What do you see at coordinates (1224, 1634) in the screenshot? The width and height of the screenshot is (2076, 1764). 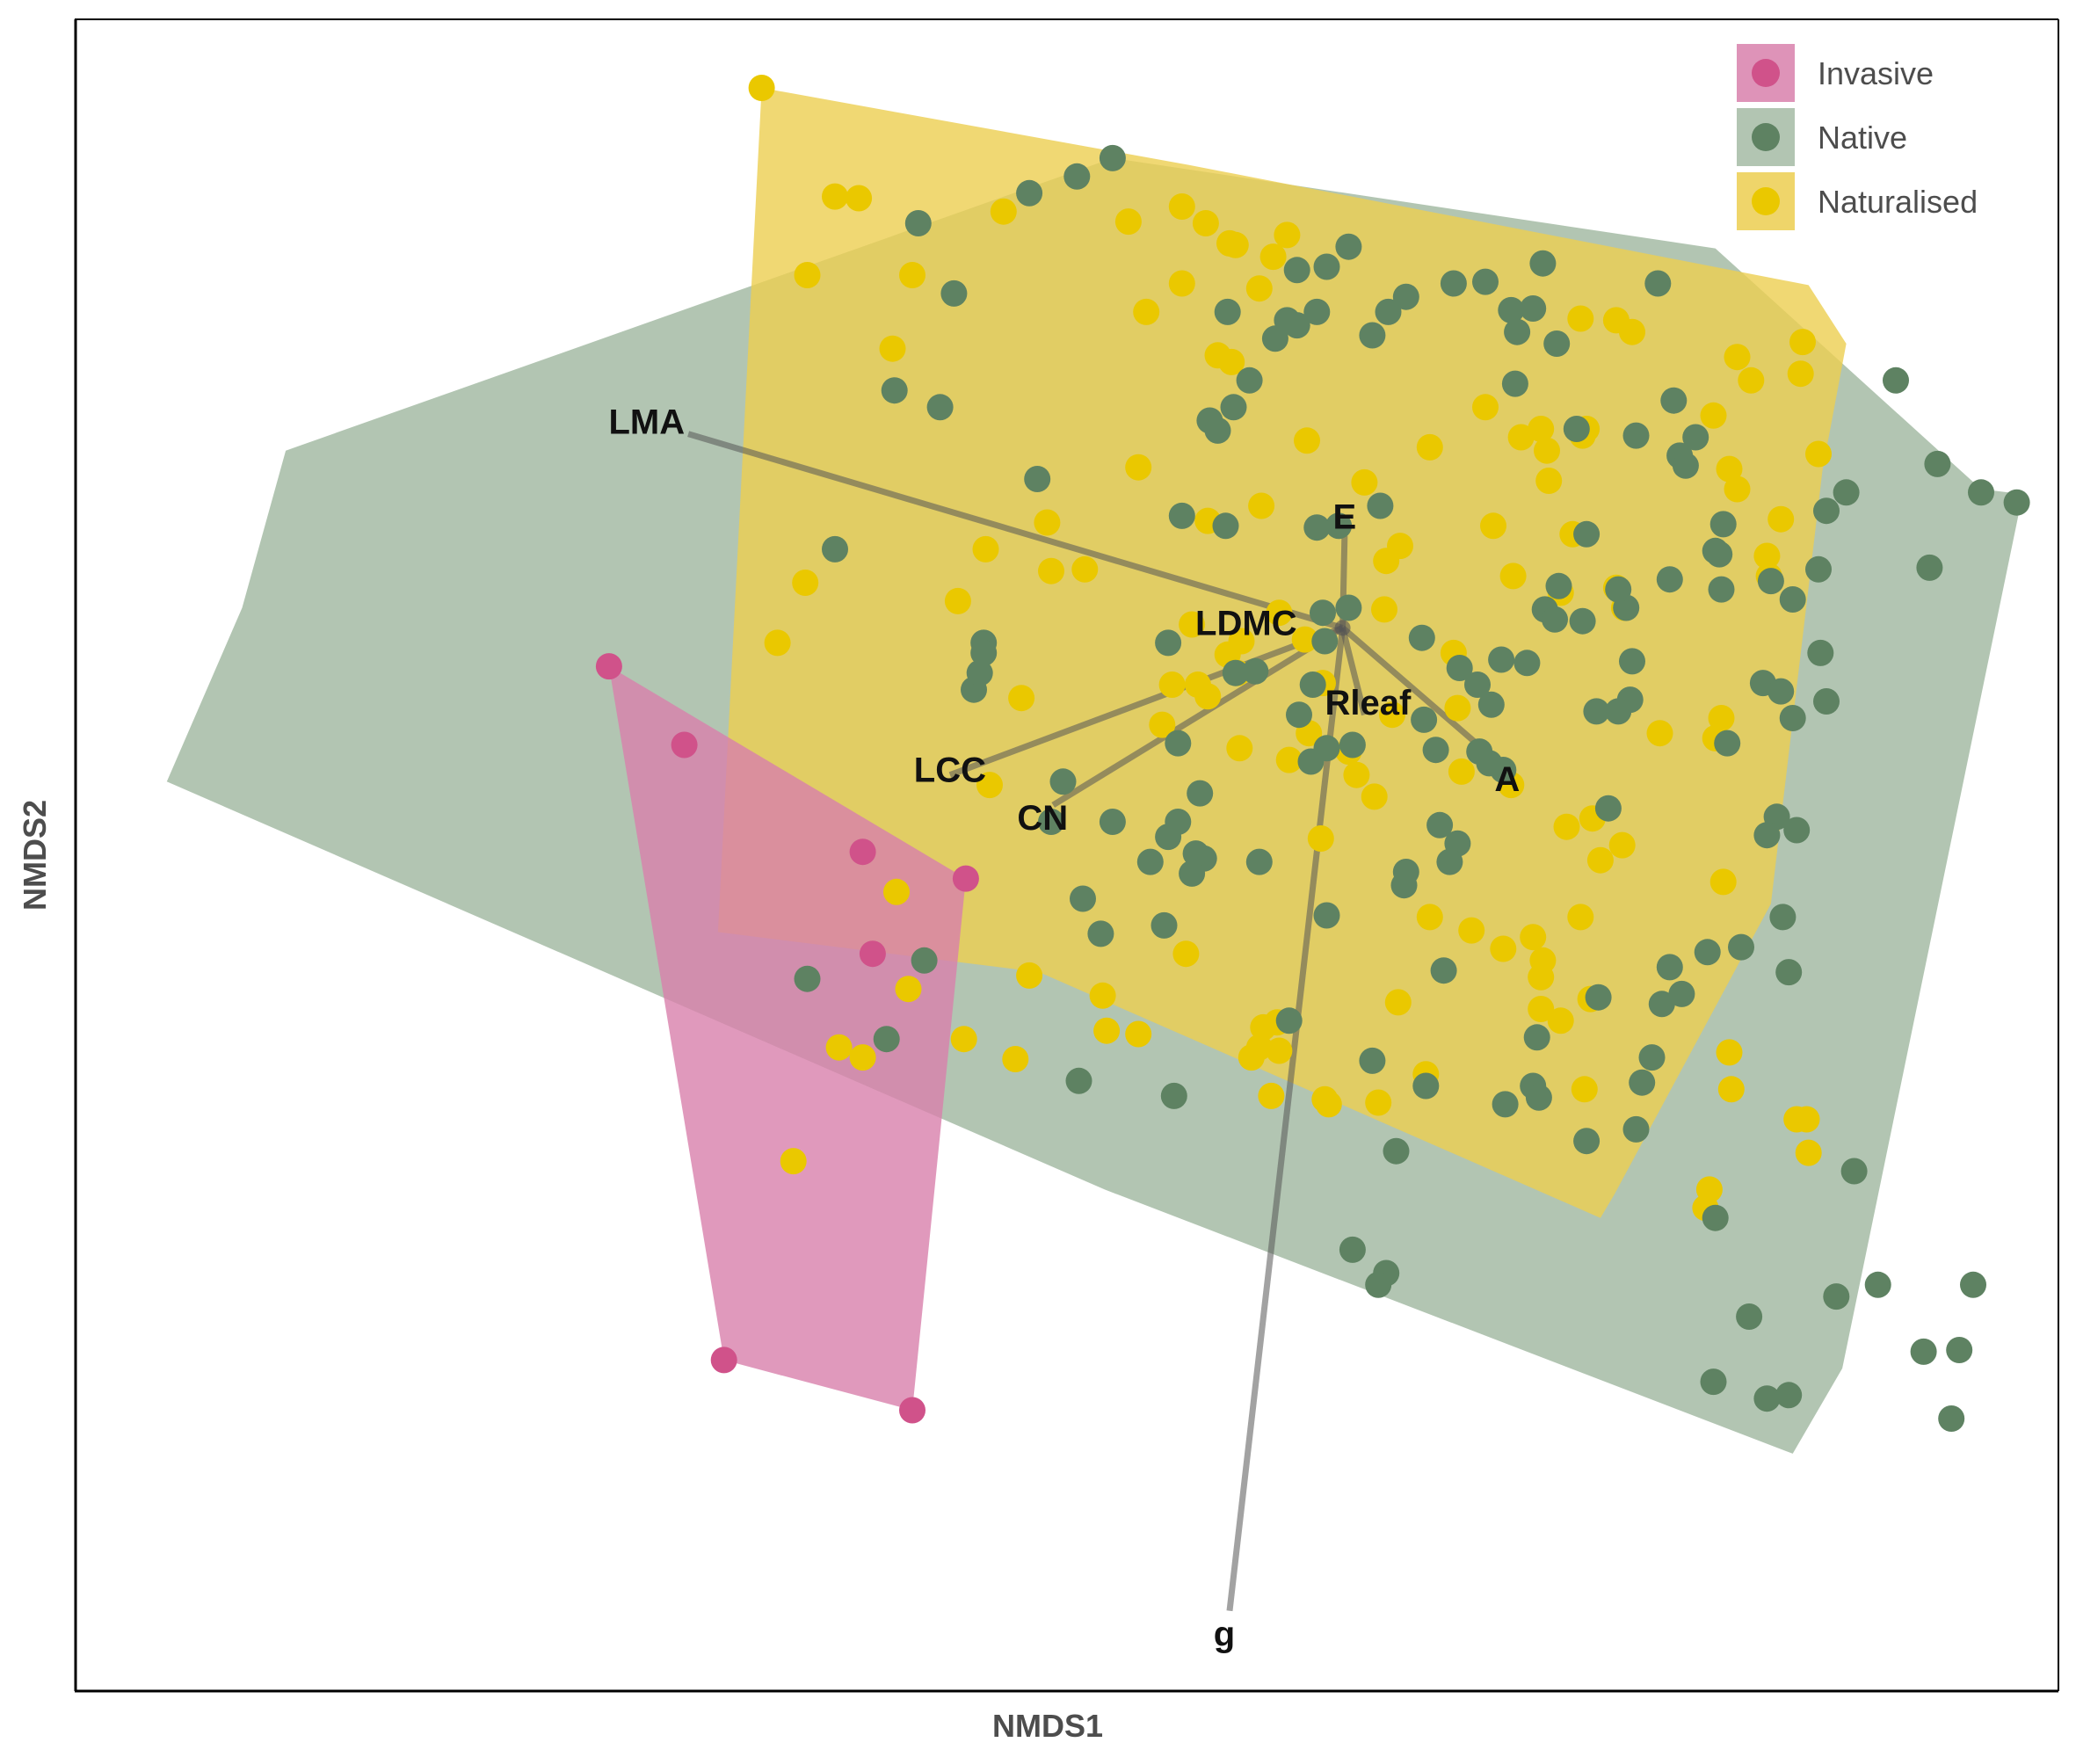 I see `vector-label-g: g` at bounding box center [1224, 1634].